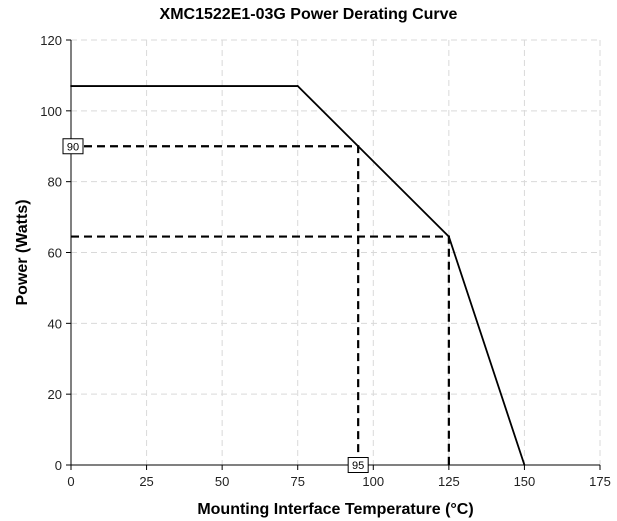 Image resolution: width=617 pixels, height=521 pixels. I want to click on y-tick-label-5: 100, so click(51, 111).